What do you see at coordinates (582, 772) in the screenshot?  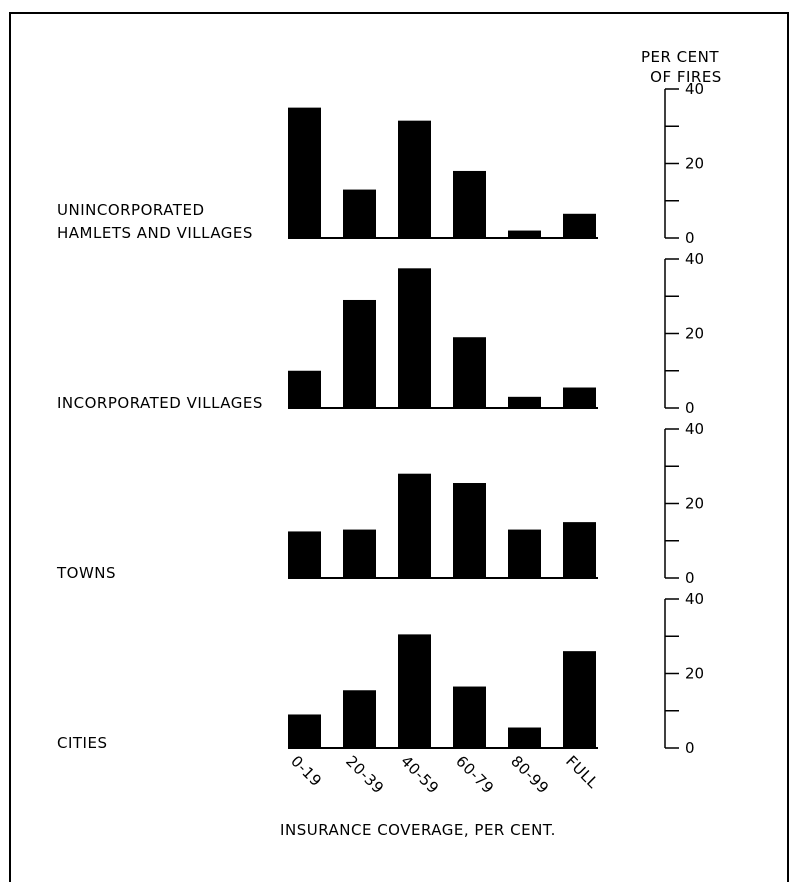 I see `x-tick-label: FULL` at bounding box center [582, 772].